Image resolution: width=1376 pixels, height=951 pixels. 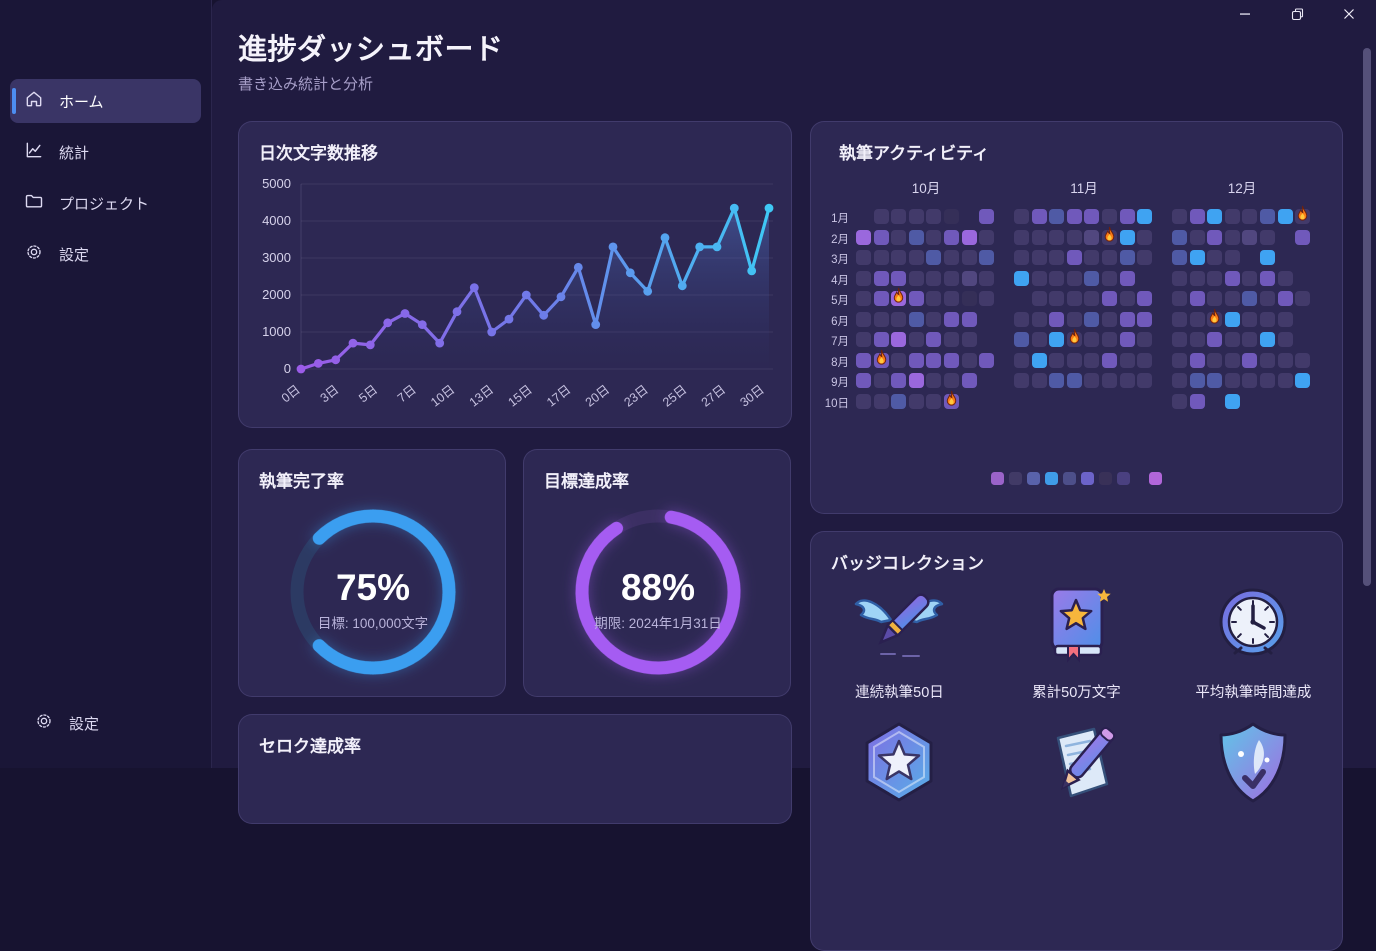 I want to click on sidebar-item-label: 統計, so click(x=74, y=153).